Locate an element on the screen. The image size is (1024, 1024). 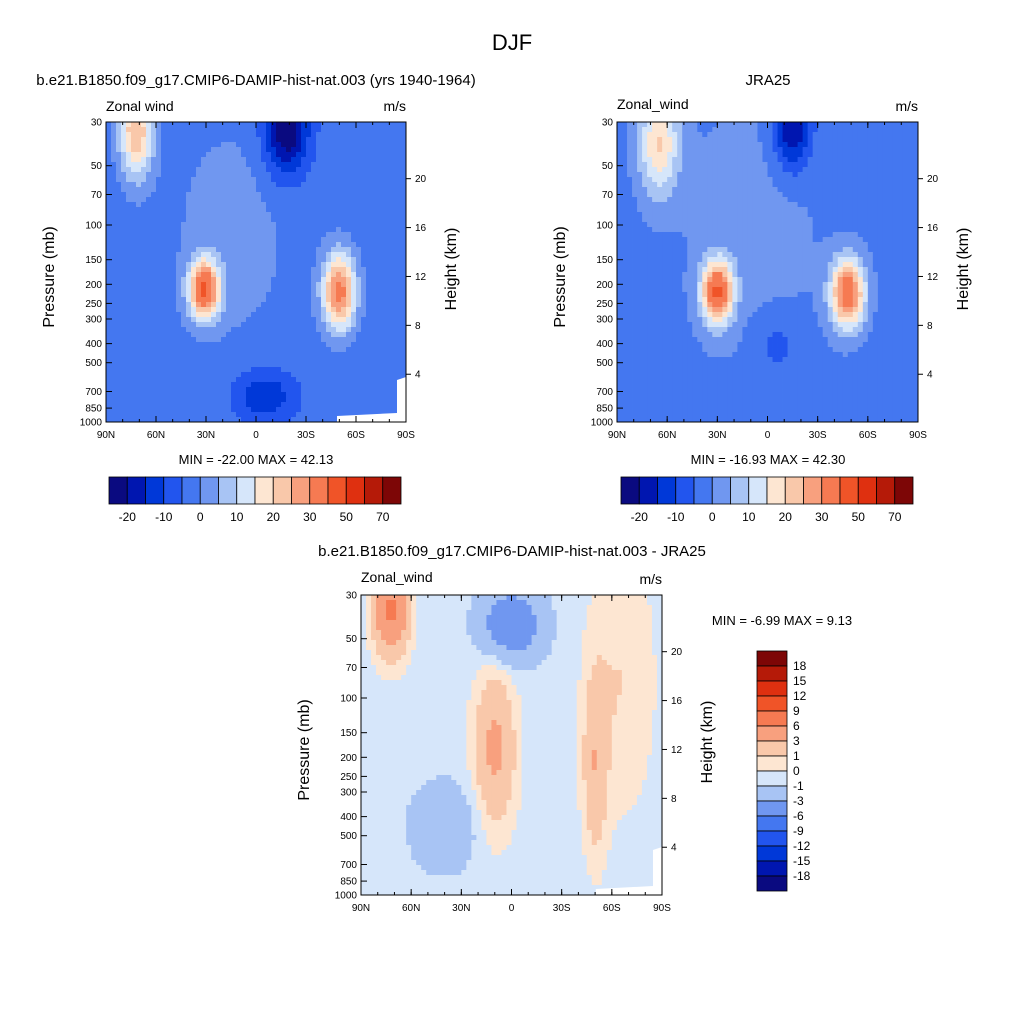
y-tick-label: 850 is located at coordinates (93, 409).